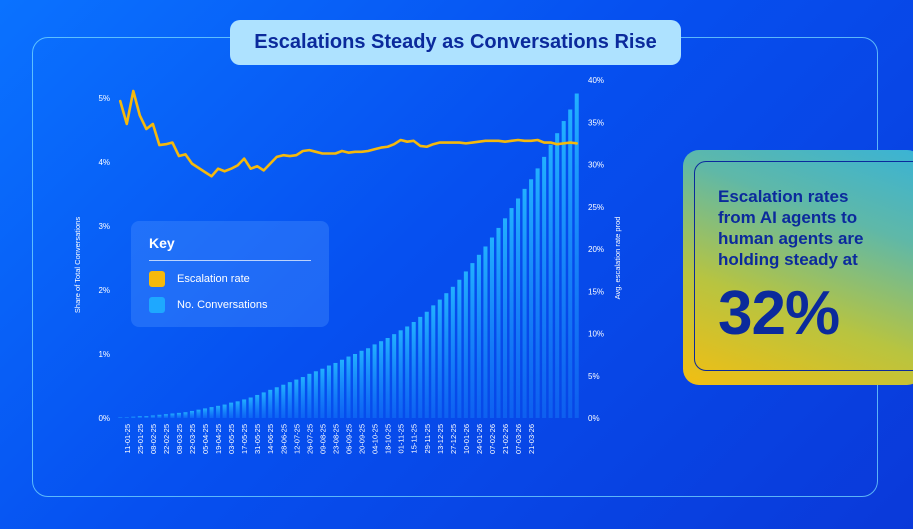 The width and height of the screenshot is (913, 529). Describe the element at coordinates (230, 248) in the screenshot. I see `legend-title: Key` at that location.